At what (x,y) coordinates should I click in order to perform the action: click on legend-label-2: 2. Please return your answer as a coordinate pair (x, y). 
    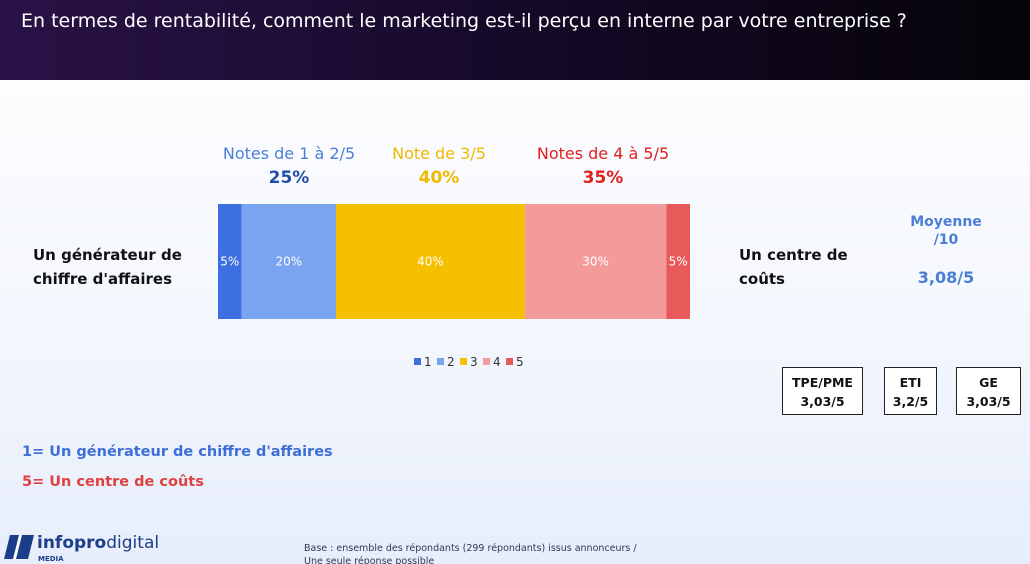
    Looking at the image, I should click on (451, 362).